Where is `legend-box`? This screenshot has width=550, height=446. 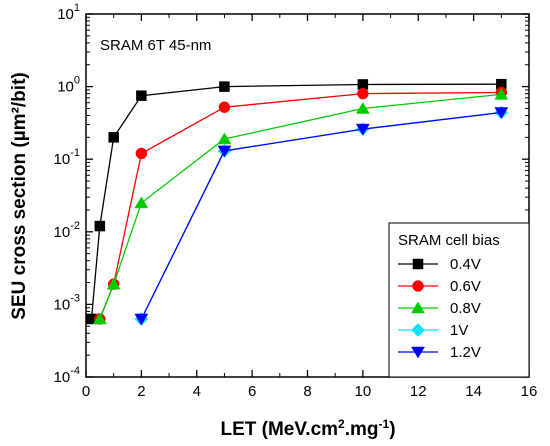 legend-box is located at coordinates (459, 300).